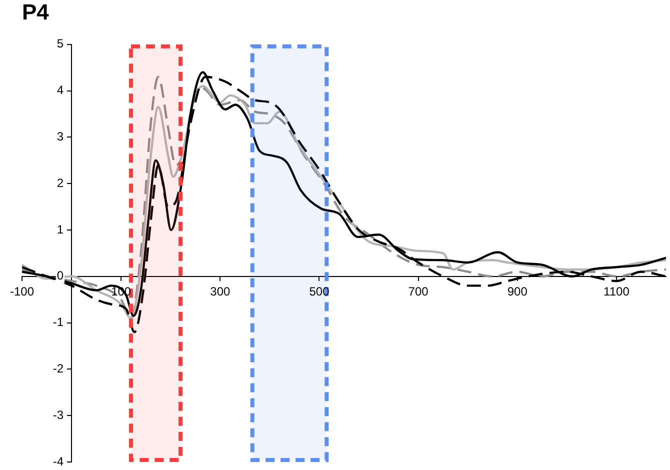  Describe the element at coordinates (60, 90) in the screenshot. I see `y-tick-label: 4` at that location.